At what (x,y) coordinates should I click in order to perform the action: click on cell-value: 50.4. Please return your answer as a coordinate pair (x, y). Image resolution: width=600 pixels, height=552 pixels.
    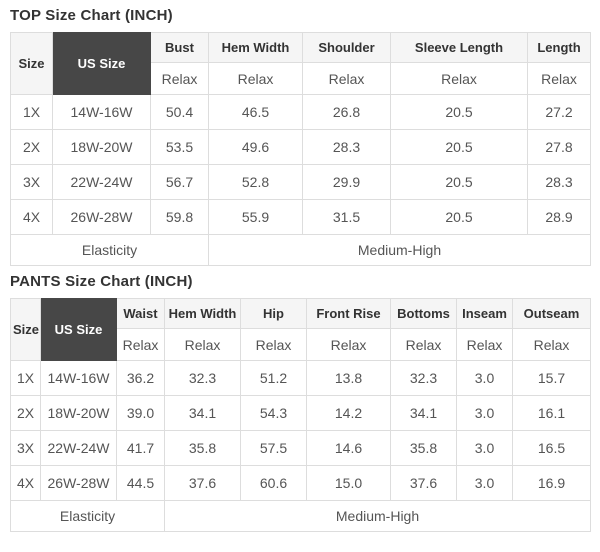
    Looking at the image, I should click on (179, 112).